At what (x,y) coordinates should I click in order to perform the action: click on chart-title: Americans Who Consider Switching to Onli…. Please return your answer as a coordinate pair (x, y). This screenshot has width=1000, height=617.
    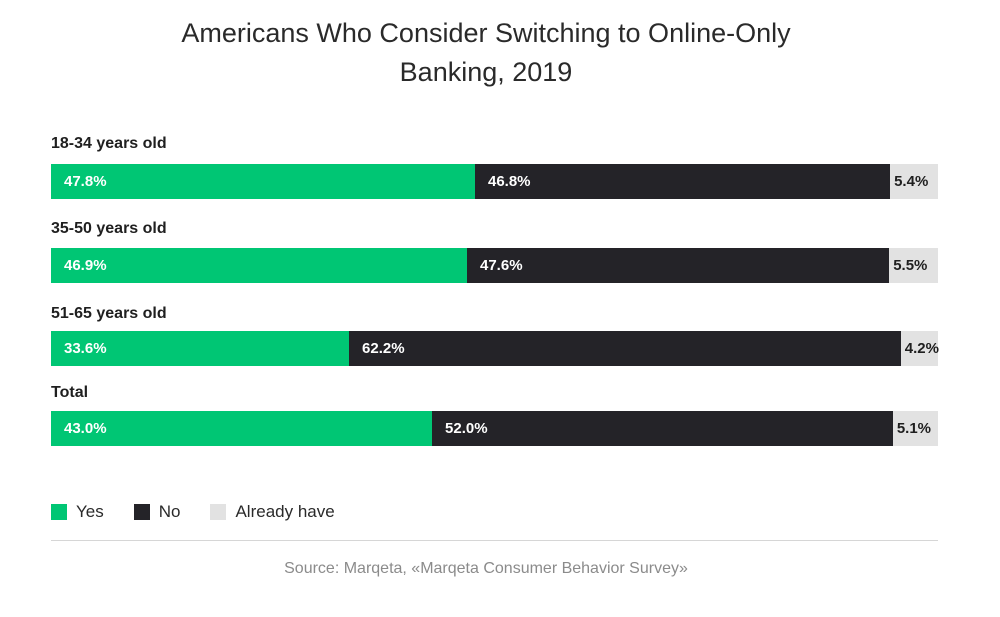
    Looking at the image, I should click on (486, 53).